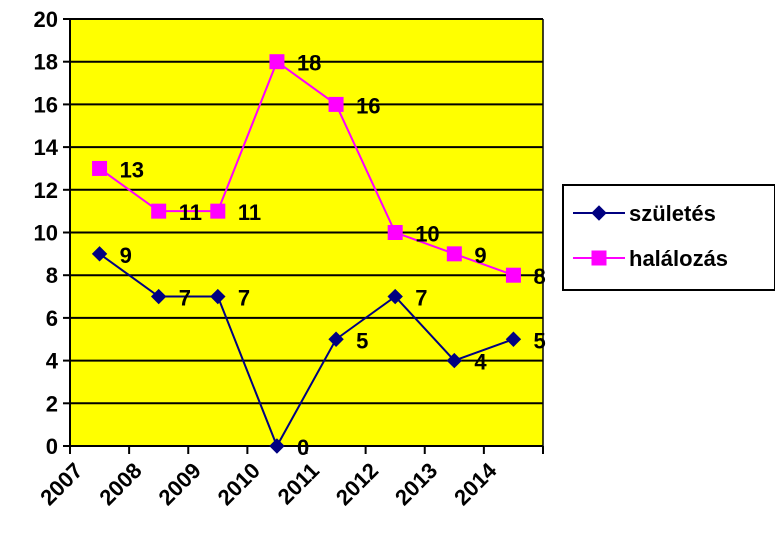  What do you see at coordinates (52, 446) in the screenshot?
I see `y-tick-label: 0` at bounding box center [52, 446].